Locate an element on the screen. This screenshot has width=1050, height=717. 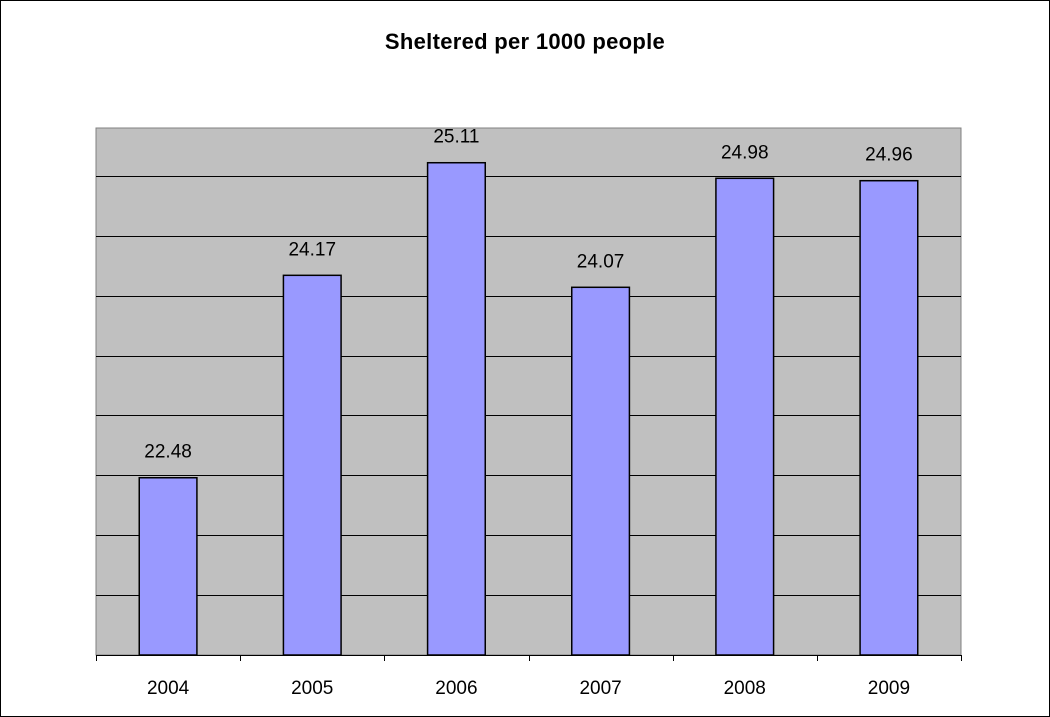
x-axis: 2004 2005 2006 2007 2008 2009 is located at coordinates (529, 677).